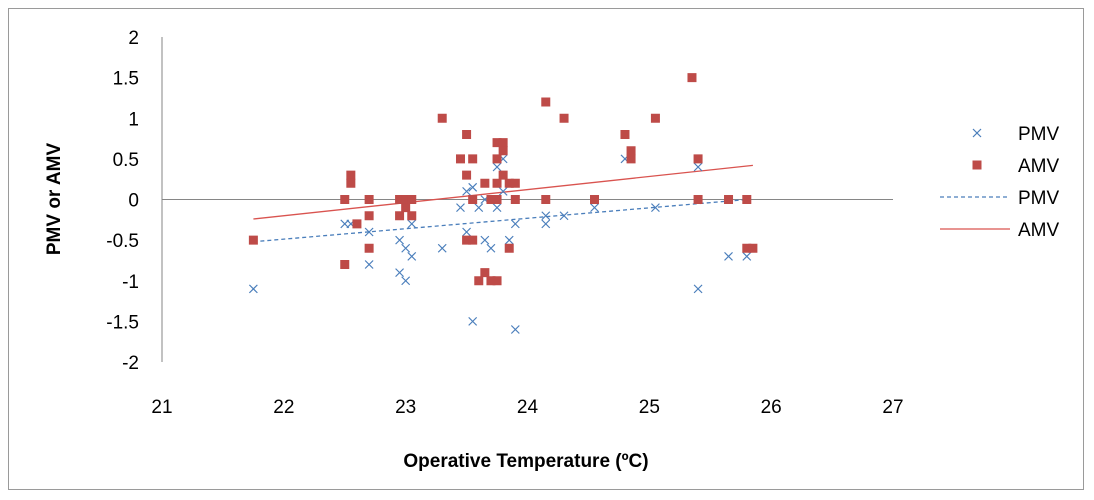  What do you see at coordinates (130, 363) in the screenshot?
I see `y-tick-label: -2` at bounding box center [130, 363].